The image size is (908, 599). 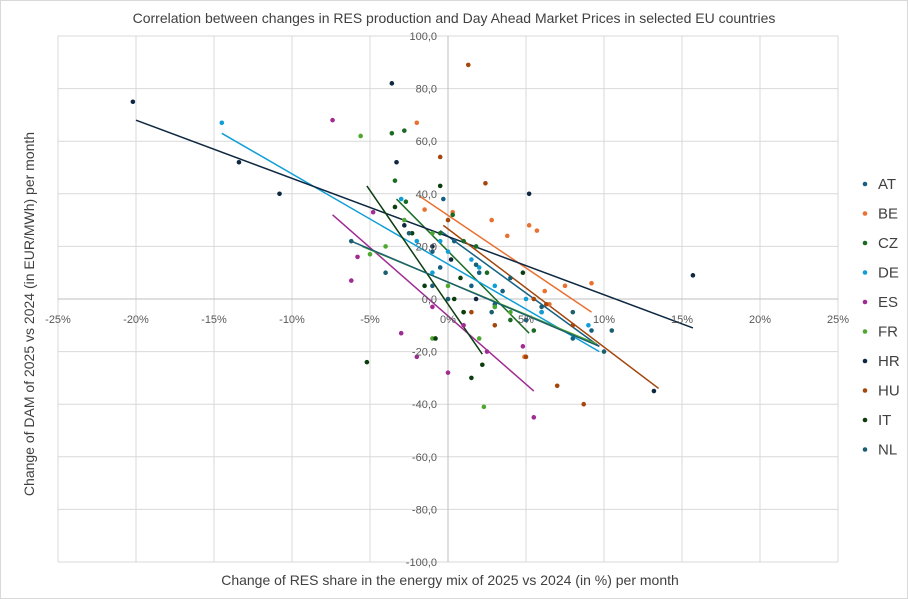 What do you see at coordinates (426, 90) in the screenshot?
I see `y-tick-label: 80,0` at bounding box center [426, 90].